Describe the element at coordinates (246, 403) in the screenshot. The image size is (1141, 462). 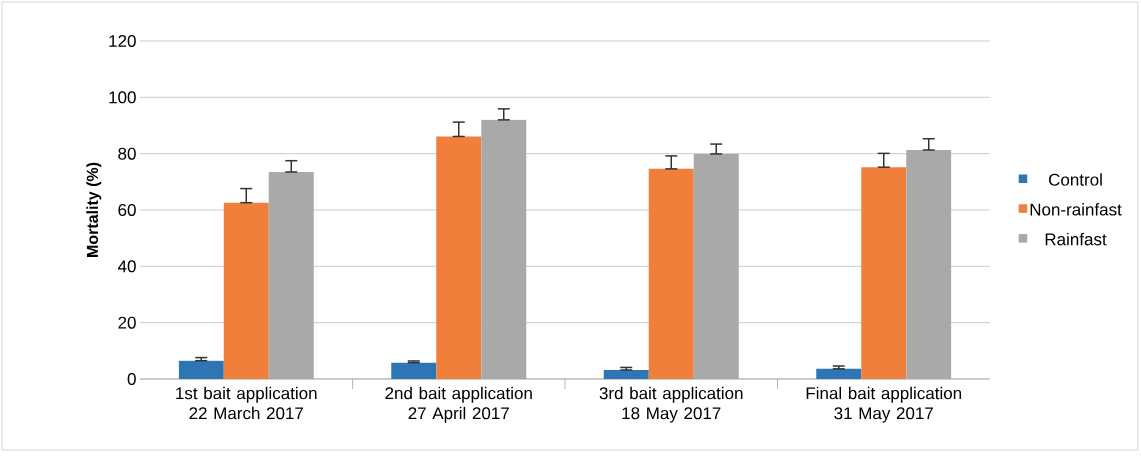
I see `x-tick-label: 1st bait application 22 March 2017` at that location.